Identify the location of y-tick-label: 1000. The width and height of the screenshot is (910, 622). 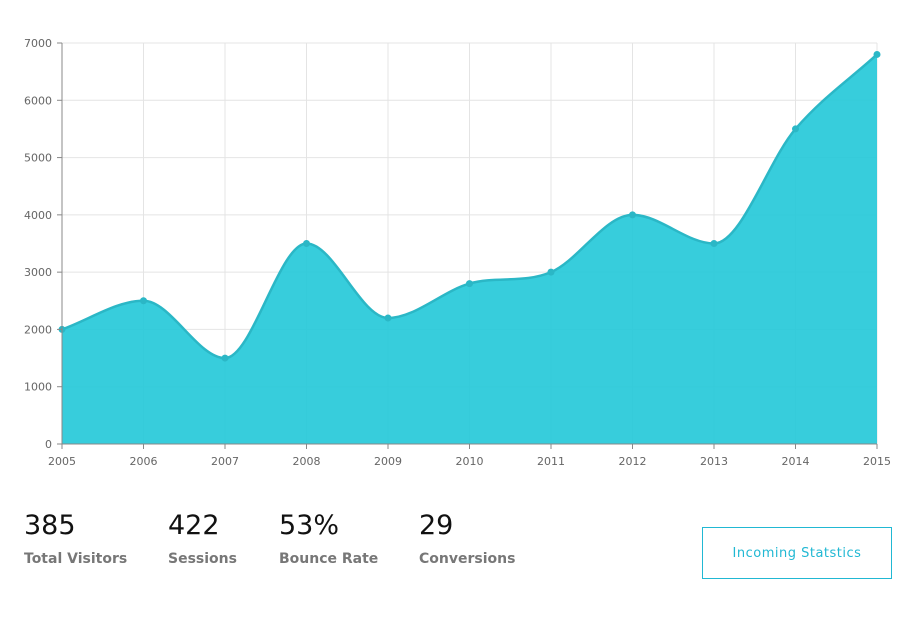
(38, 387).